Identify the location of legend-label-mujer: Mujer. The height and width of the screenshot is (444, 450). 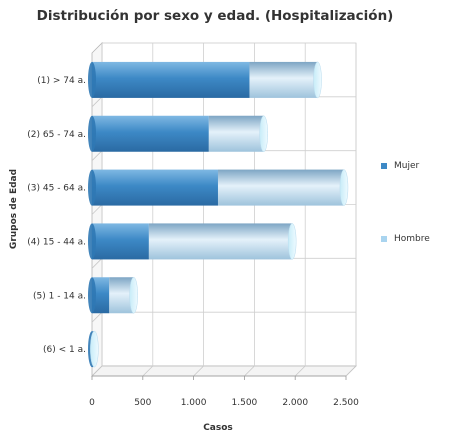
(407, 166).